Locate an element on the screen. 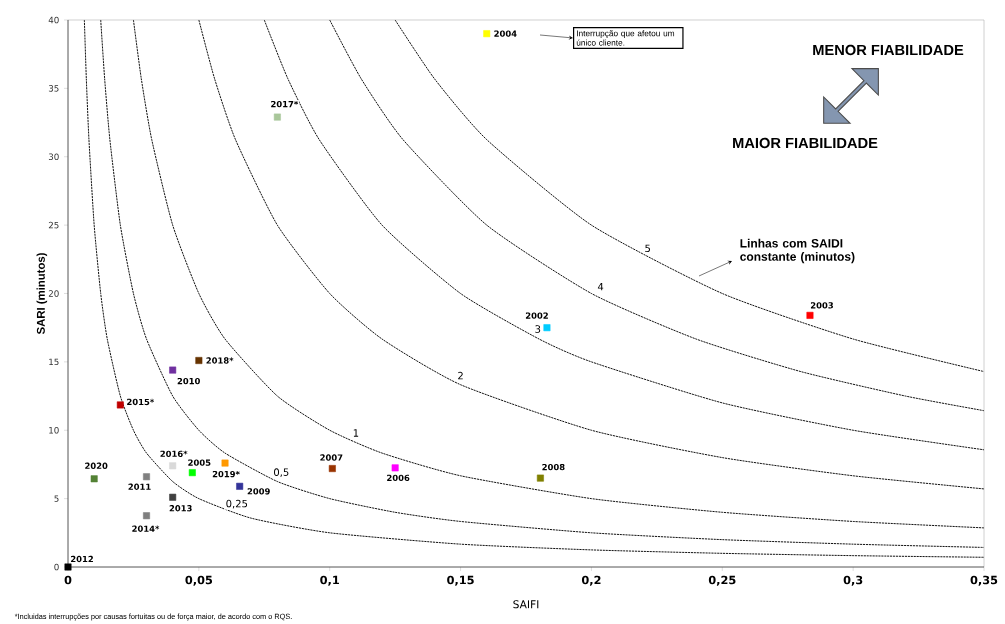 The width and height of the screenshot is (1005, 624). series-label: 2004 is located at coordinates (505, 33).